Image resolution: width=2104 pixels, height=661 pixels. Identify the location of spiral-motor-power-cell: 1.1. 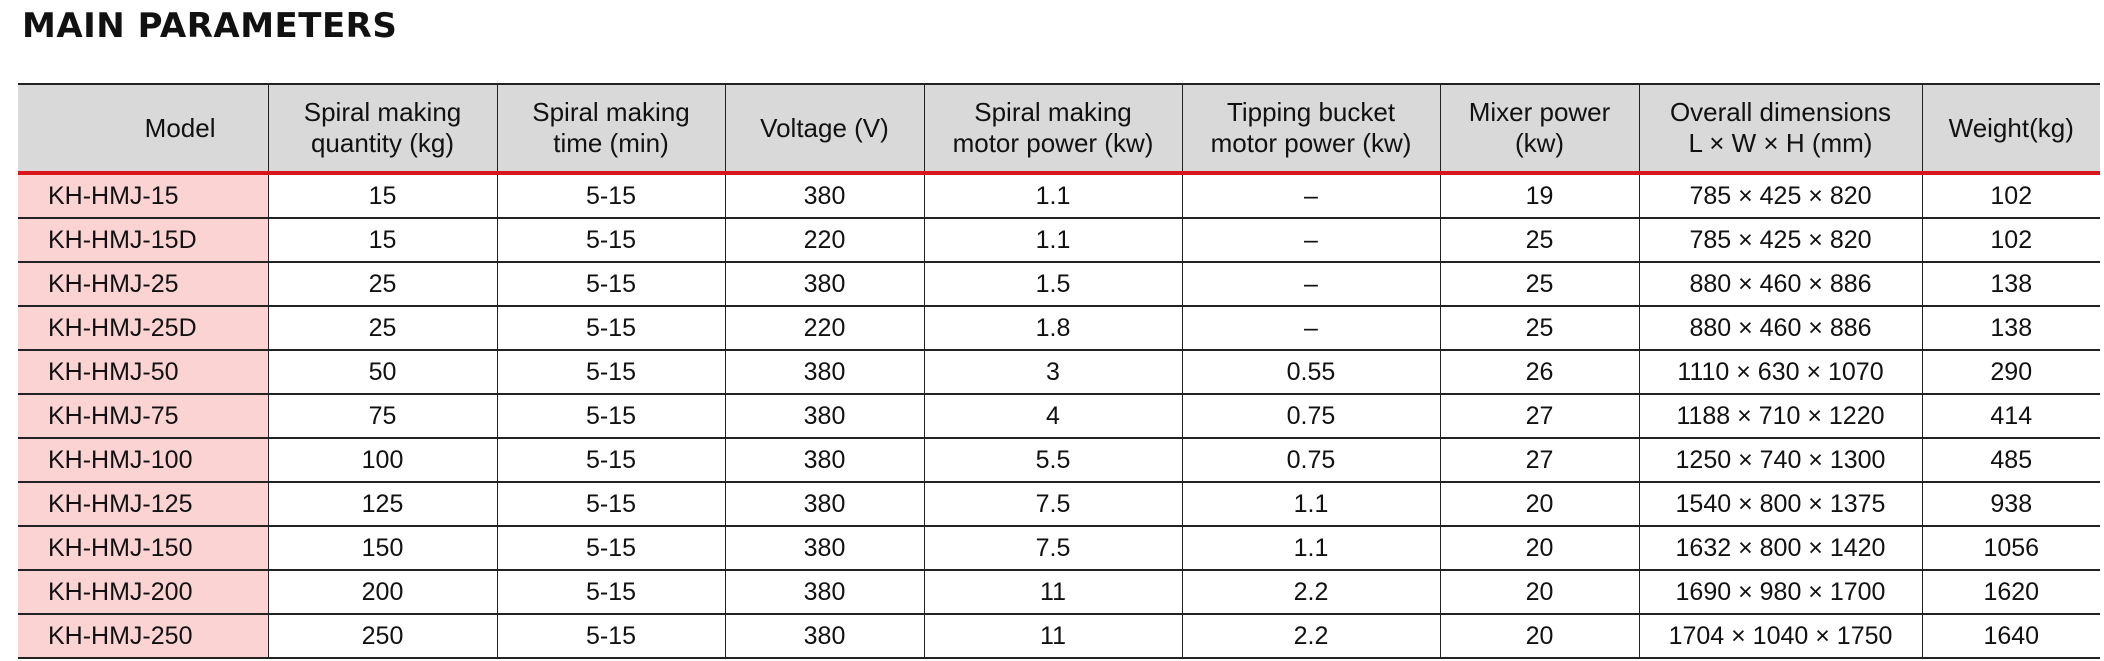
(1053, 196).